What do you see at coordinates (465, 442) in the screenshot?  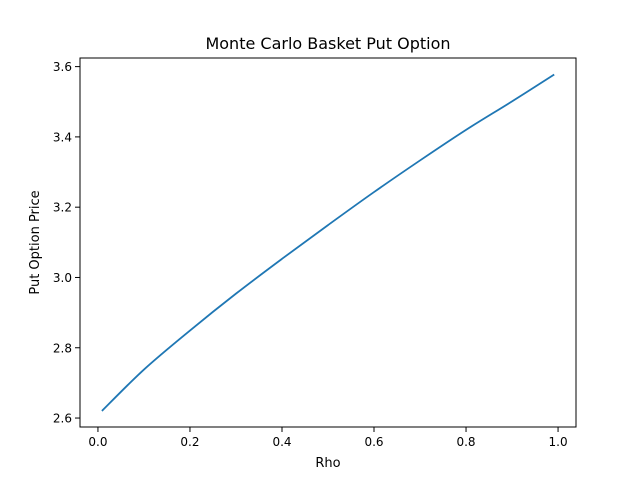 I see `x-tick-label: 0.8` at bounding box center [465, 442].